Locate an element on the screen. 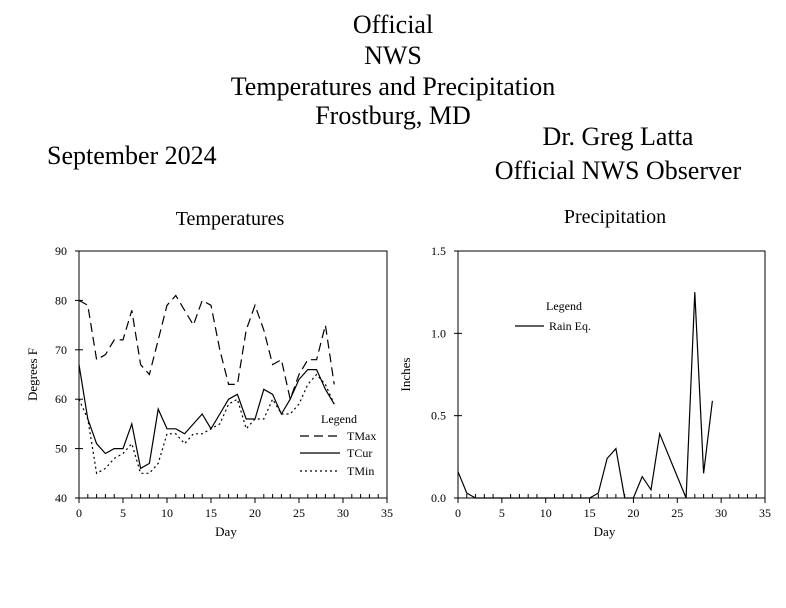 This screenshot has height=608, width=786. report-month: September 2024 is located at coordinates (132, 155).